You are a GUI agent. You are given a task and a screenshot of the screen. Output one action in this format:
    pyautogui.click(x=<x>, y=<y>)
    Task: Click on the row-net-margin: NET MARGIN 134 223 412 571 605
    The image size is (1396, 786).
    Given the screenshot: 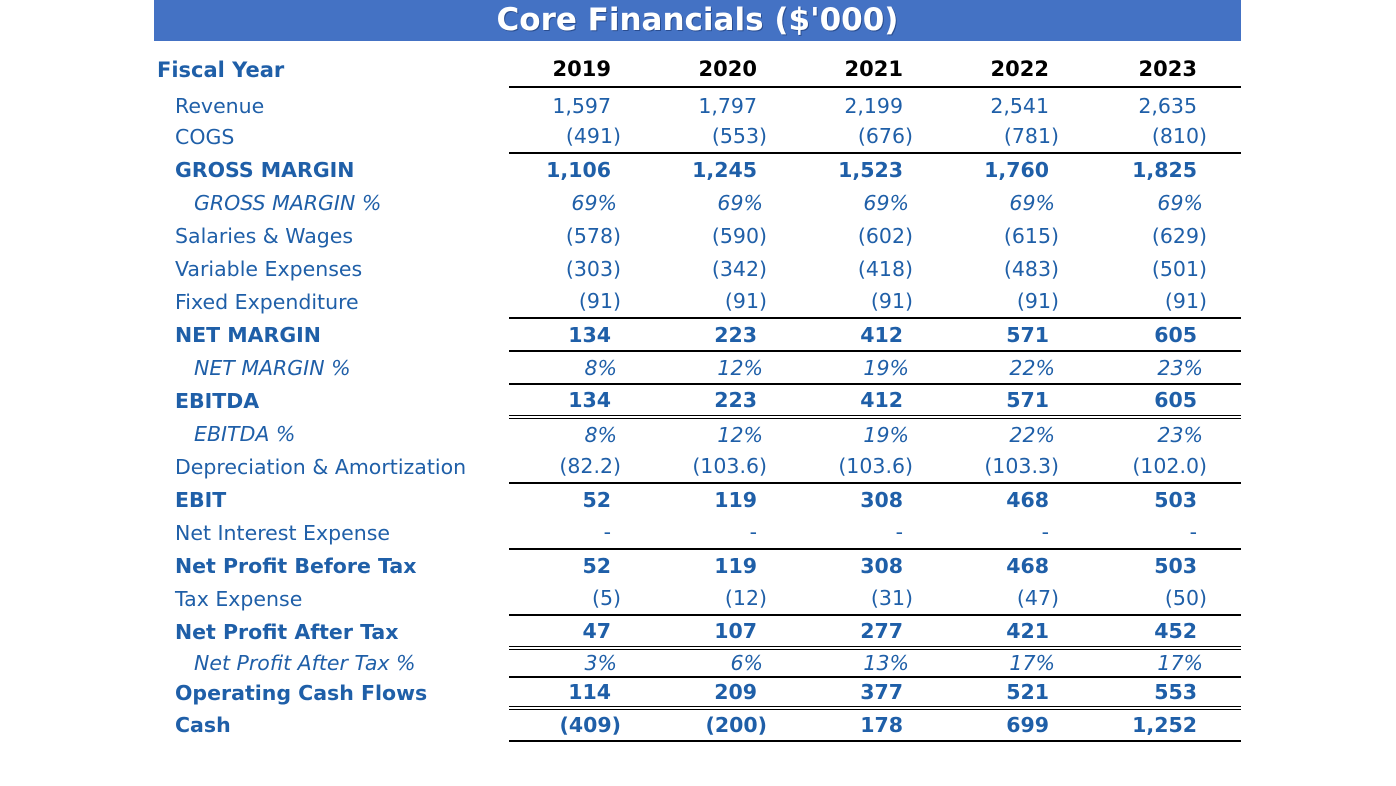 What is the action you would take?
    pyautogui.click(x=697, y=335)
    